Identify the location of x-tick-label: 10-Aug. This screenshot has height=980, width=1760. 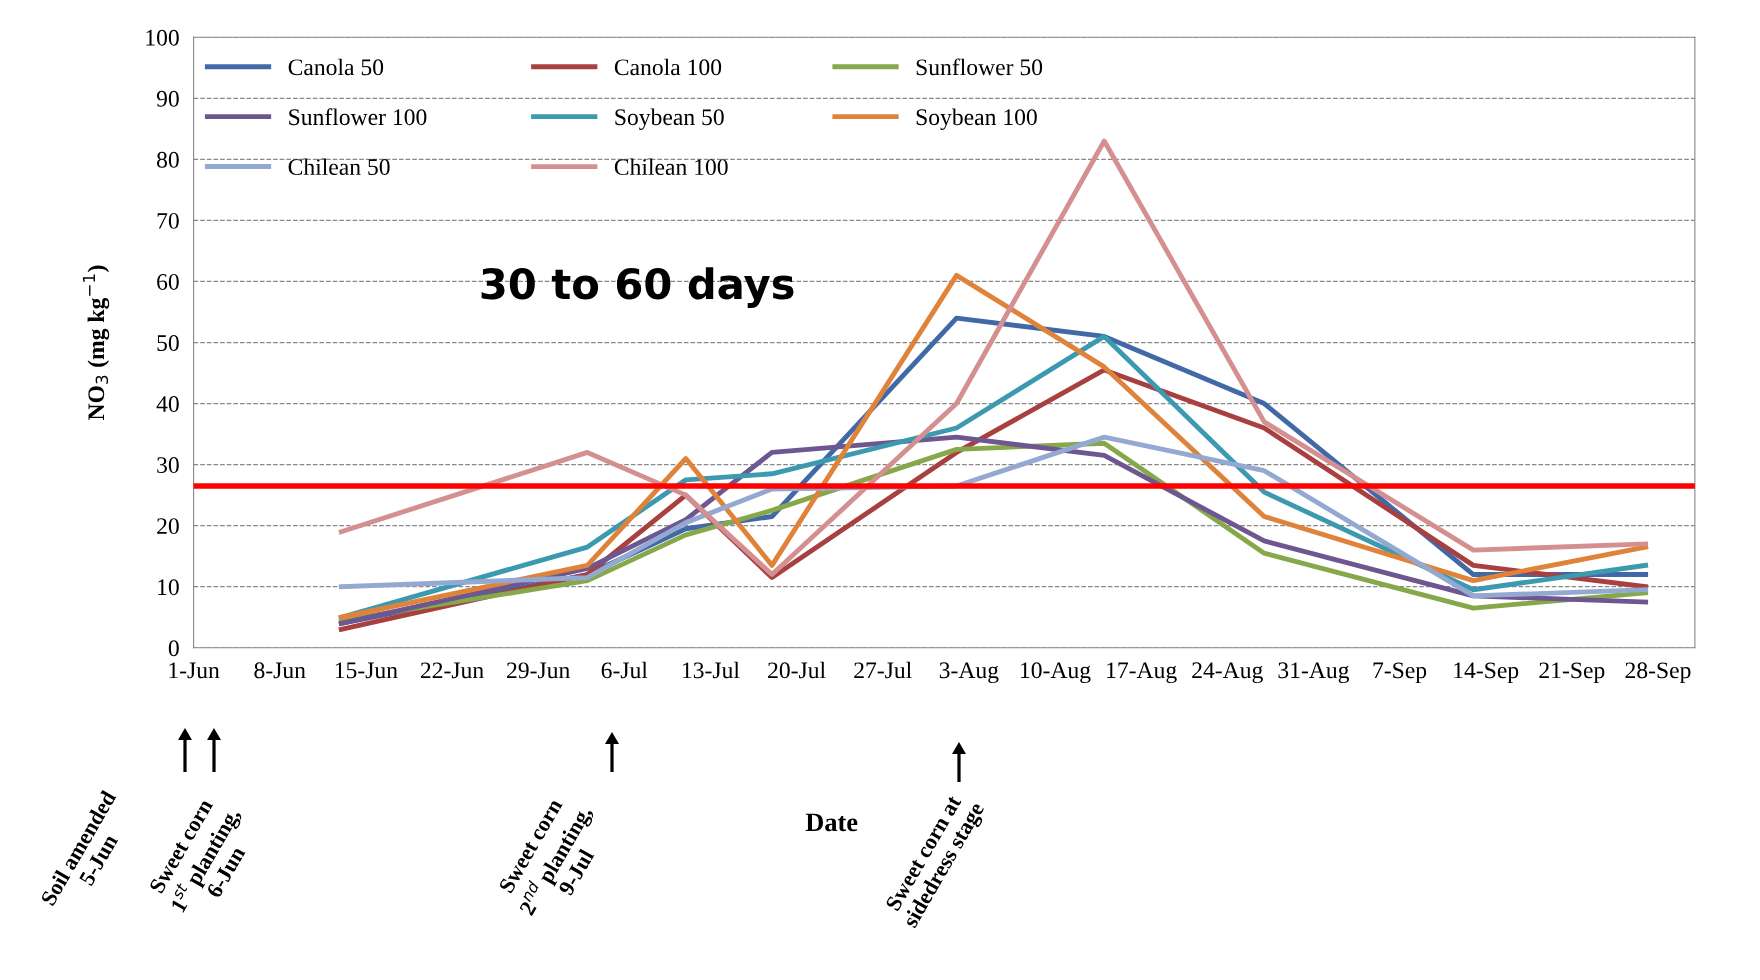
(1056, 673).